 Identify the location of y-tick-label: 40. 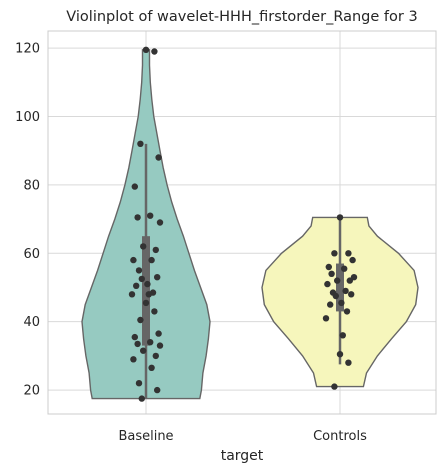
(31, 322).